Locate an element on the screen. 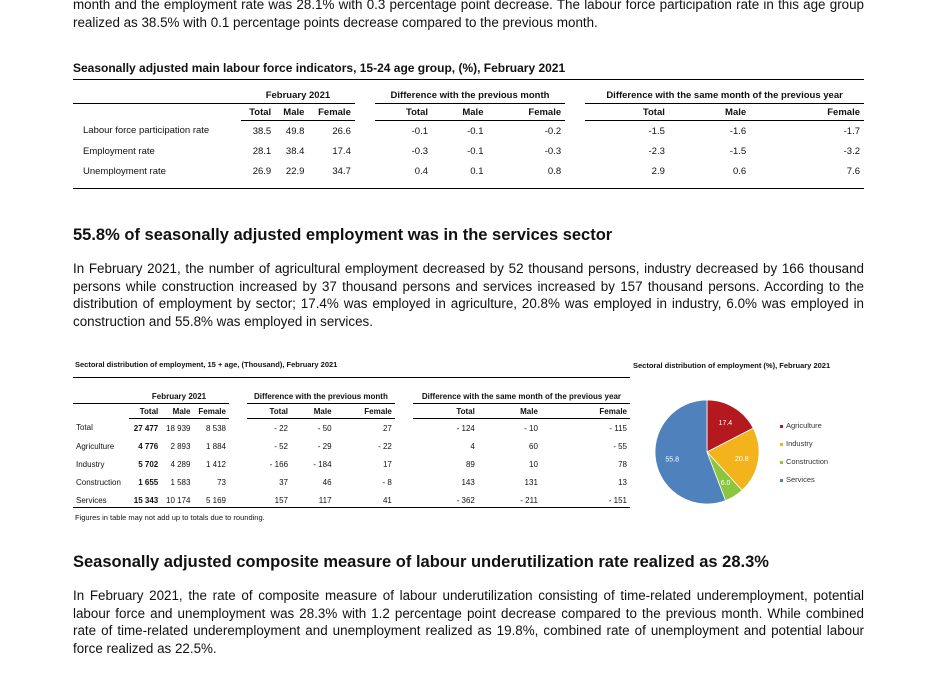  table-cell: 0.4 is located at coordinates (421, 171).